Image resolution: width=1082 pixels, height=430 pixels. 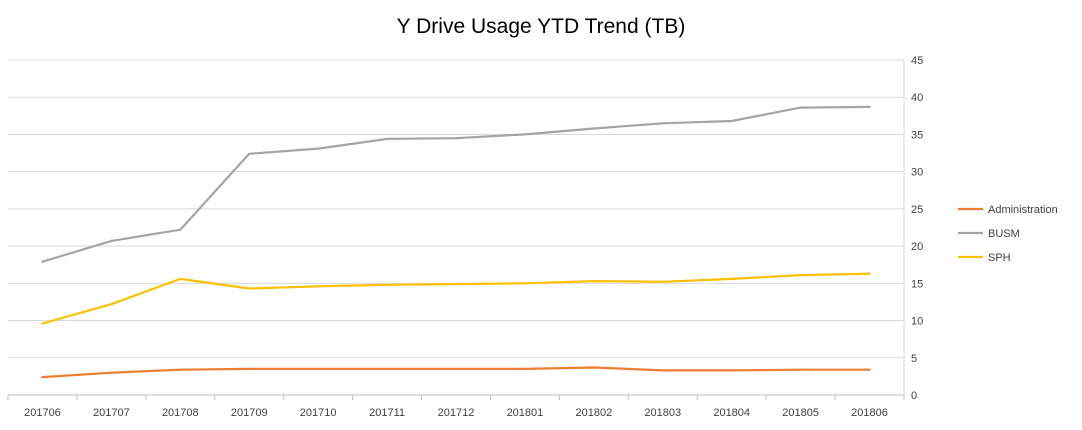 I want to click on legend-label-sph: SPH, so click(x=999, y=258).